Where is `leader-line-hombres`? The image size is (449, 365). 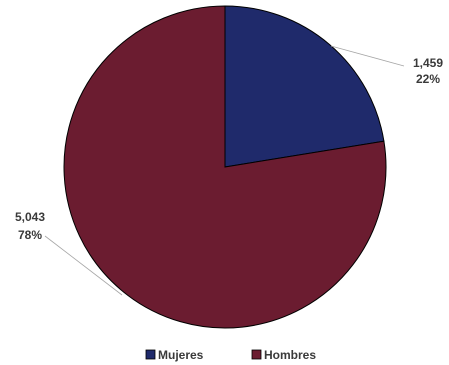 leader-line-hombres is located at coordinates (83, 265).